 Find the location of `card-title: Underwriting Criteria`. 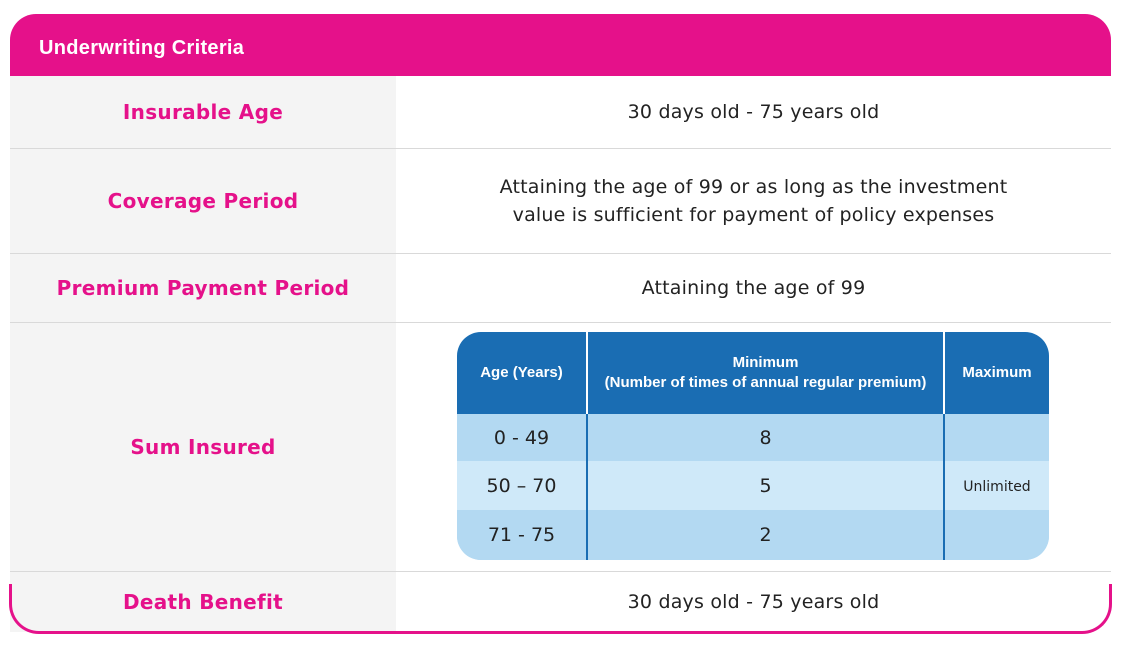

card-title: Underwriting Criteria is located at coordinates (142, 48).